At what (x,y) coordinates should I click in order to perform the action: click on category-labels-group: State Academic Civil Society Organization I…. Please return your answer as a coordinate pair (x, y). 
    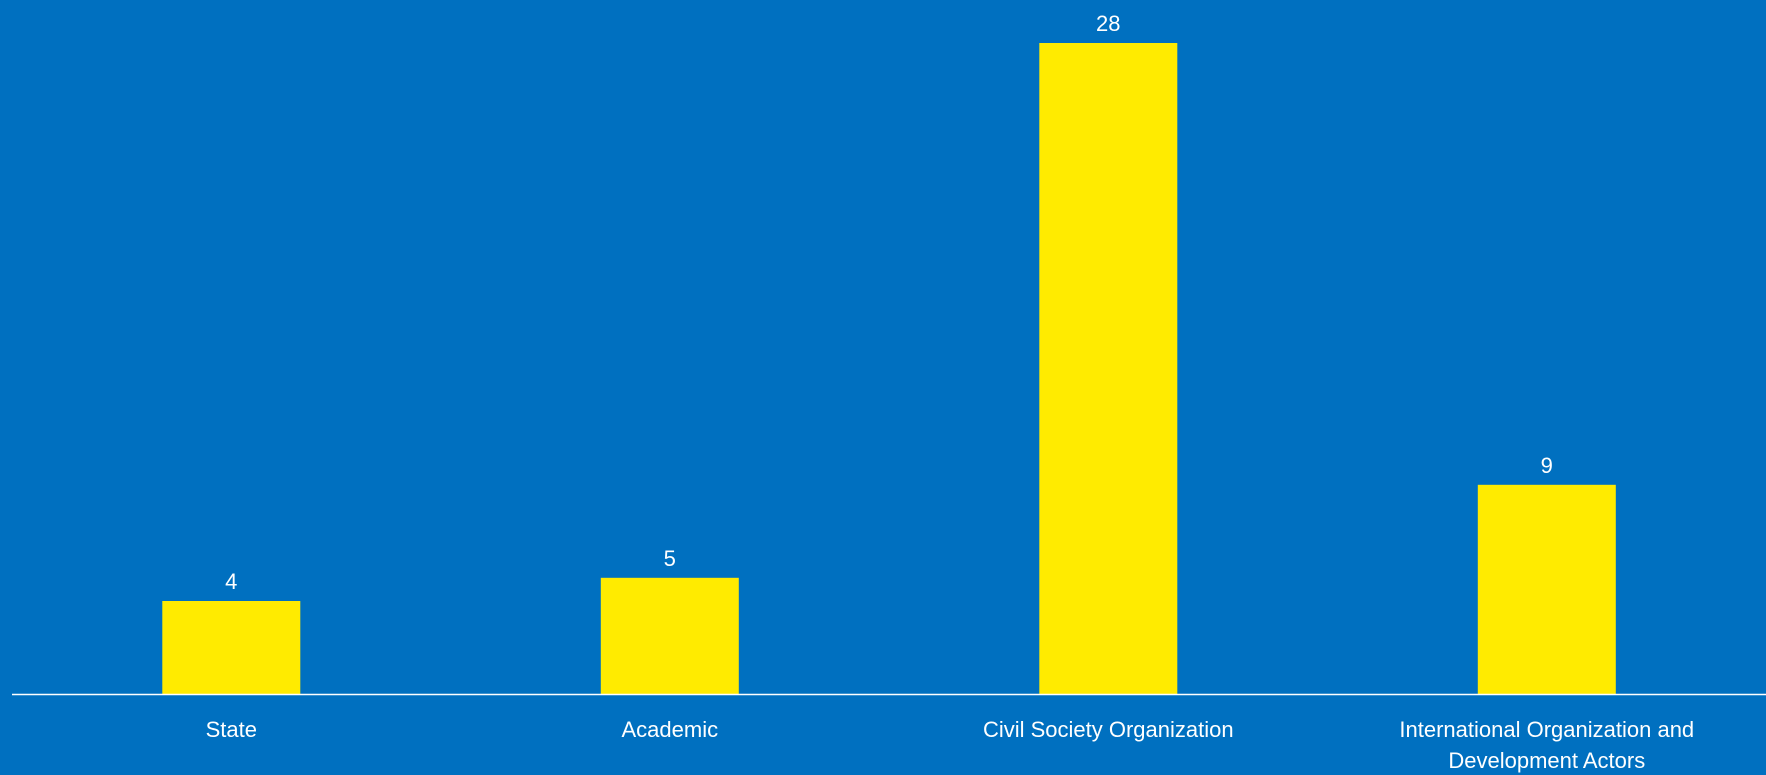
    Looking at the image, I should click on (950, 745).